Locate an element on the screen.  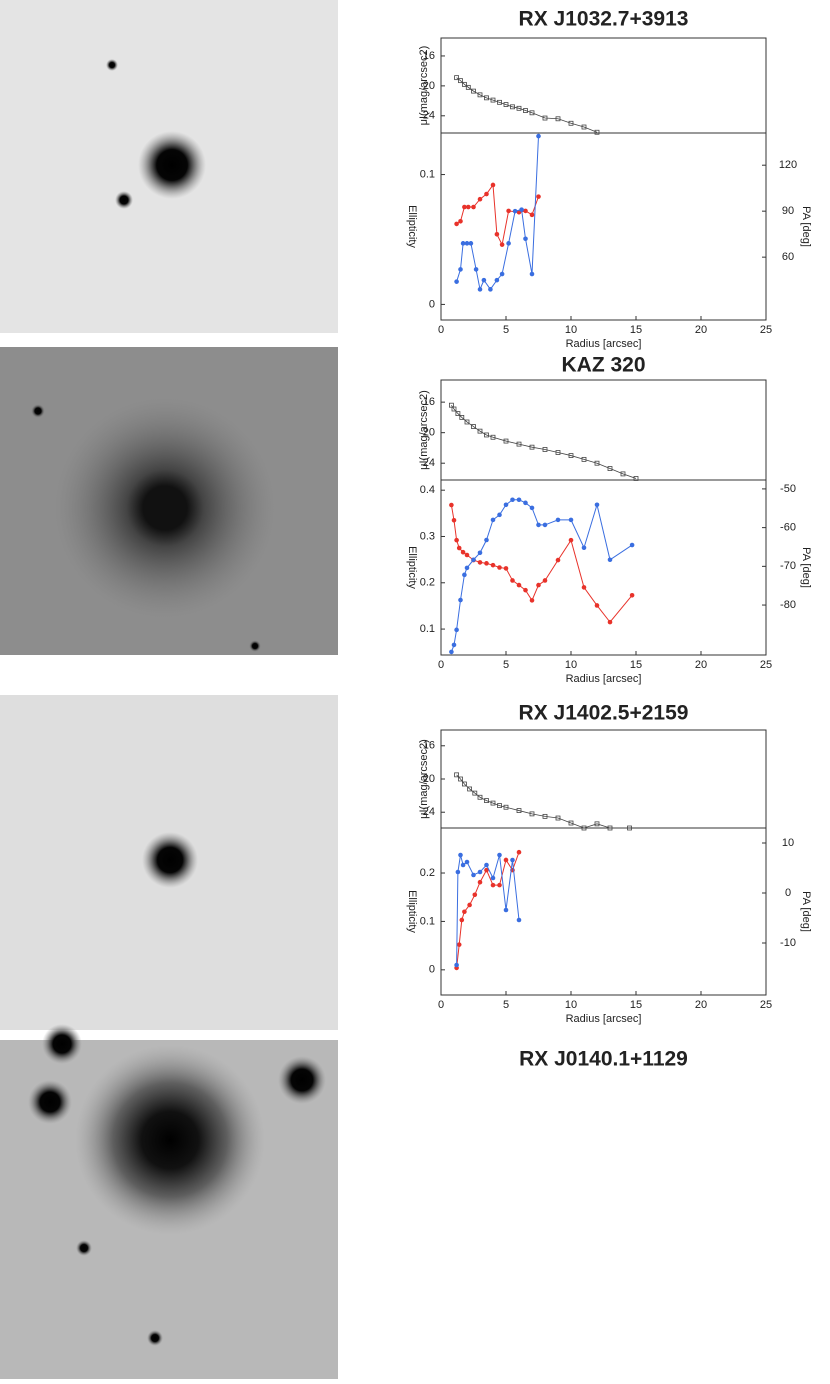
y2-tick-label: 90 is located at coordinates (788, 211).